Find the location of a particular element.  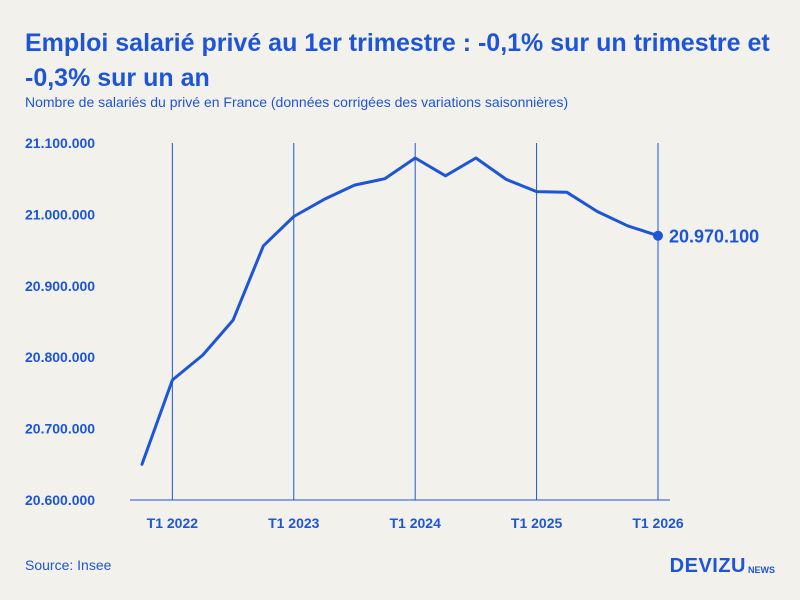

y-tick-label: 20.800.000 is located at coordinates (60, 357).